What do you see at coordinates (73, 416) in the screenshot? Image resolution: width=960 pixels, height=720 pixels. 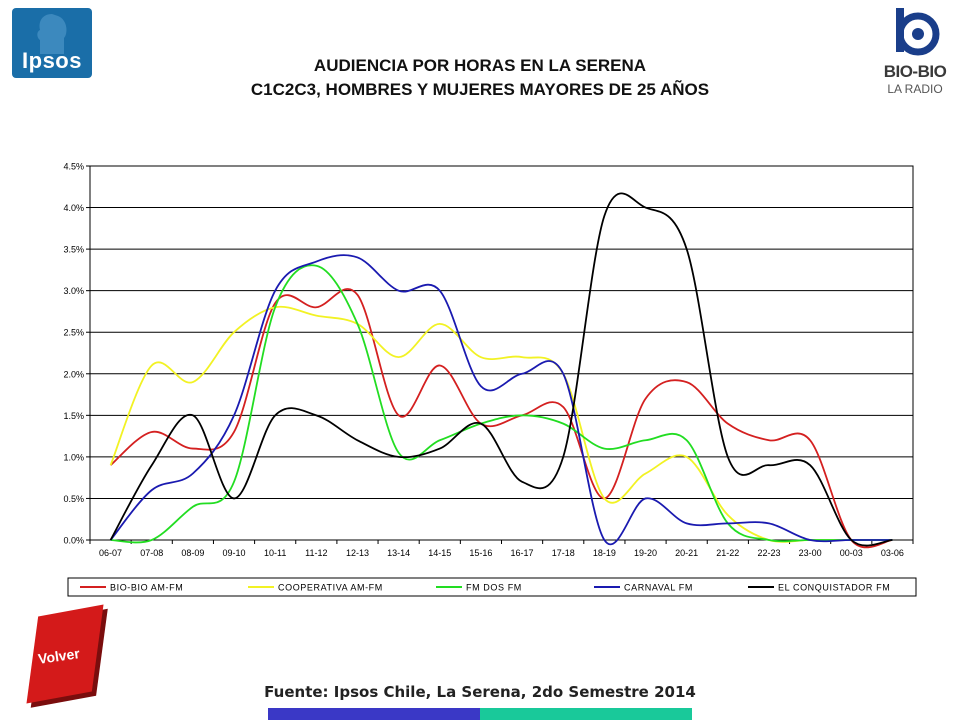 I see `y-tick-label: 1.5%` at bounding box center [73, 416].